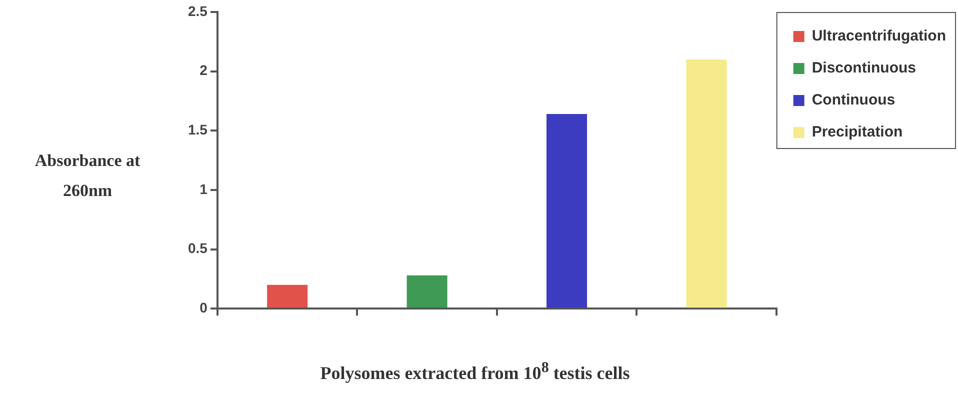 The image size is (958, 405). What do you see at coordinates (204, 70) in the screenshot?
I see `y-tick-label: 2` at bounding box center [204, 70].